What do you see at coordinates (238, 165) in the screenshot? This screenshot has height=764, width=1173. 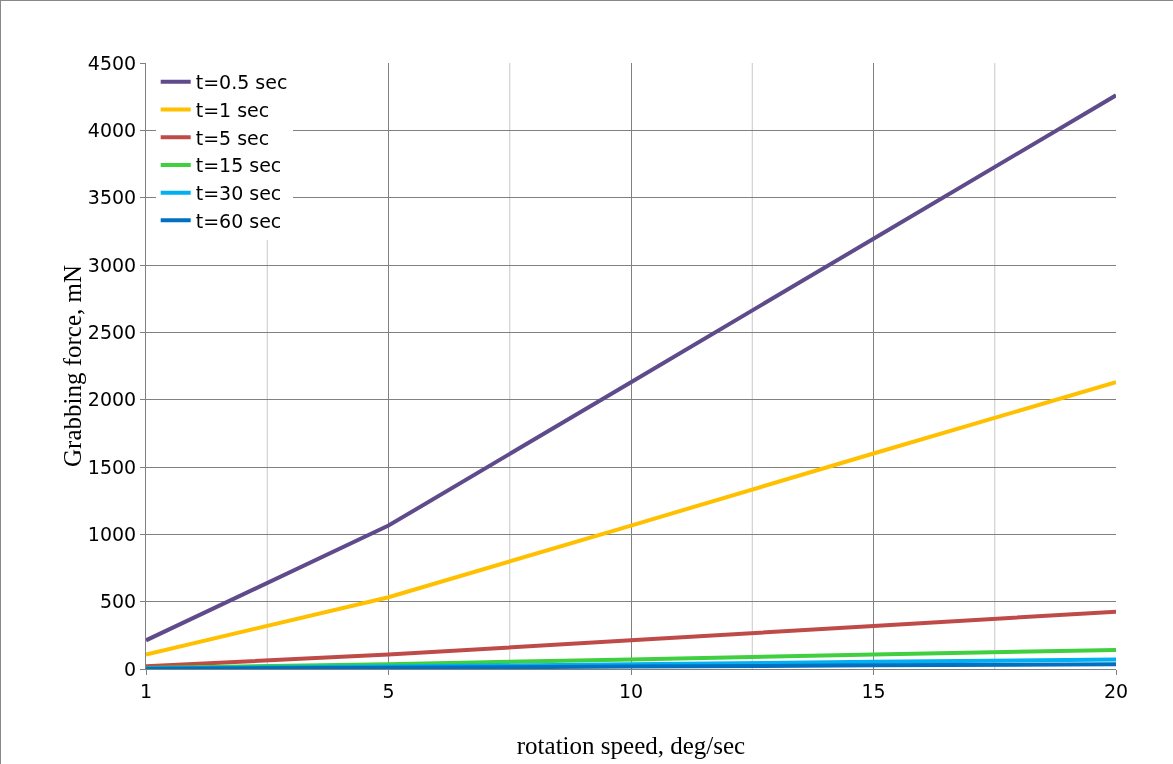 I see `legend-label: t=15 sec` at bounding box center [238, 165].